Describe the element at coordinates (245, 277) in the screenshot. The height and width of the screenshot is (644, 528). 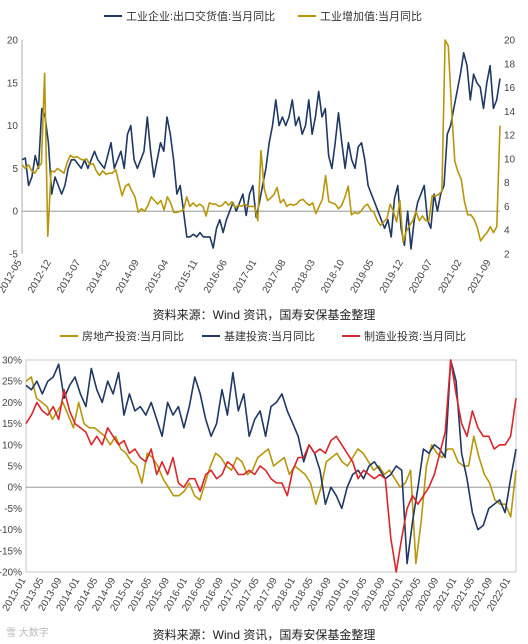
I see `x-tick-label: 2017-01` at that location.